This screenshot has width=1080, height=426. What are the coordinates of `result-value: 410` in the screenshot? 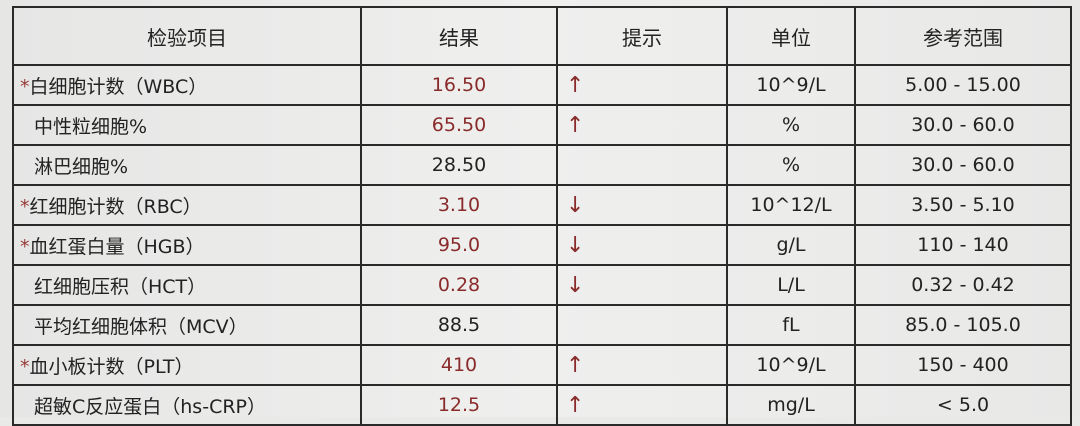 It's located at (459, 365).